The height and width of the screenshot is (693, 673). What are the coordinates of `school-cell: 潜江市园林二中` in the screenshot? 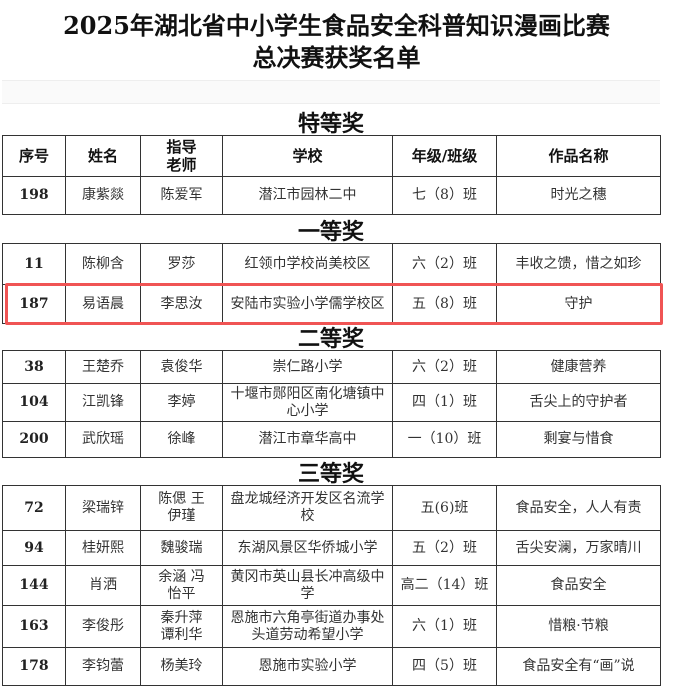 It's located at (307, 195).